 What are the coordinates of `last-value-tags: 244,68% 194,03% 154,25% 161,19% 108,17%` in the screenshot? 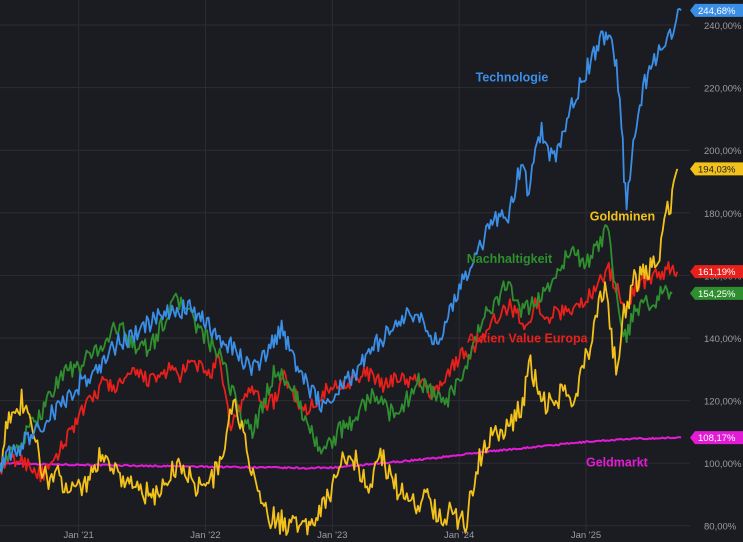 It's located at (716, 224).